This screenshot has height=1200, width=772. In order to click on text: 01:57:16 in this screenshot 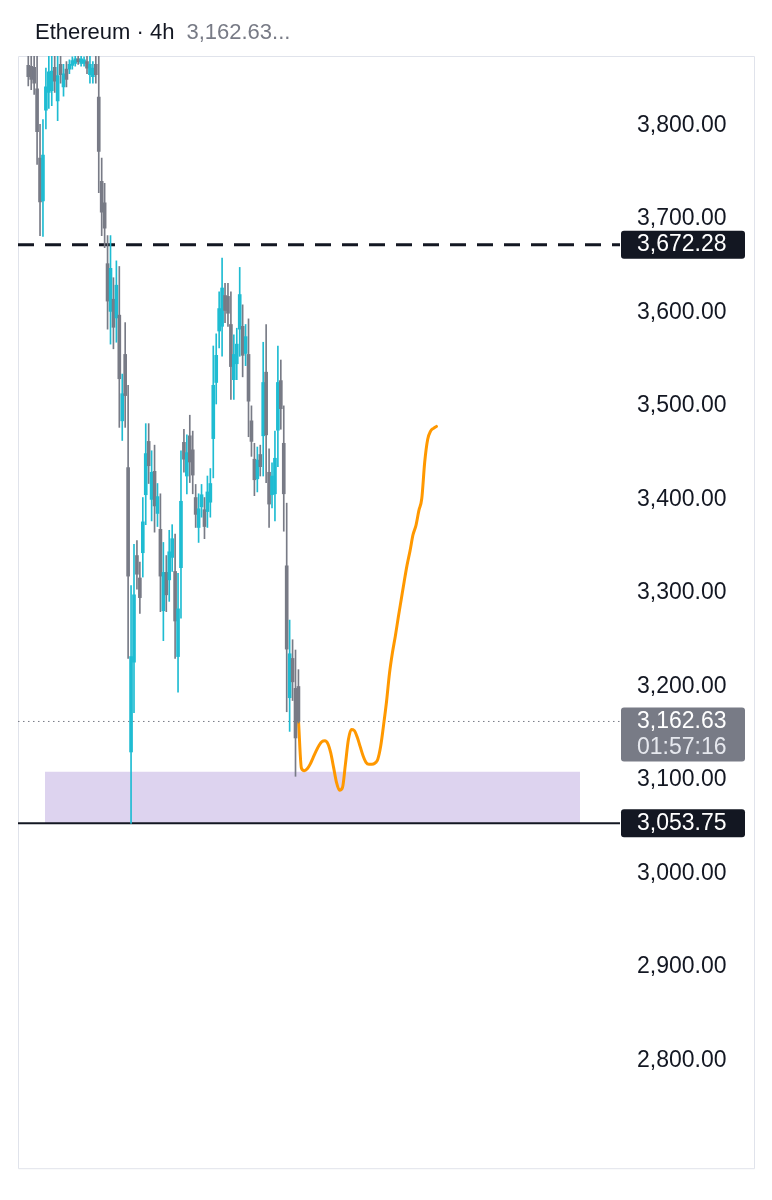, I will do `click(682, 745)`.